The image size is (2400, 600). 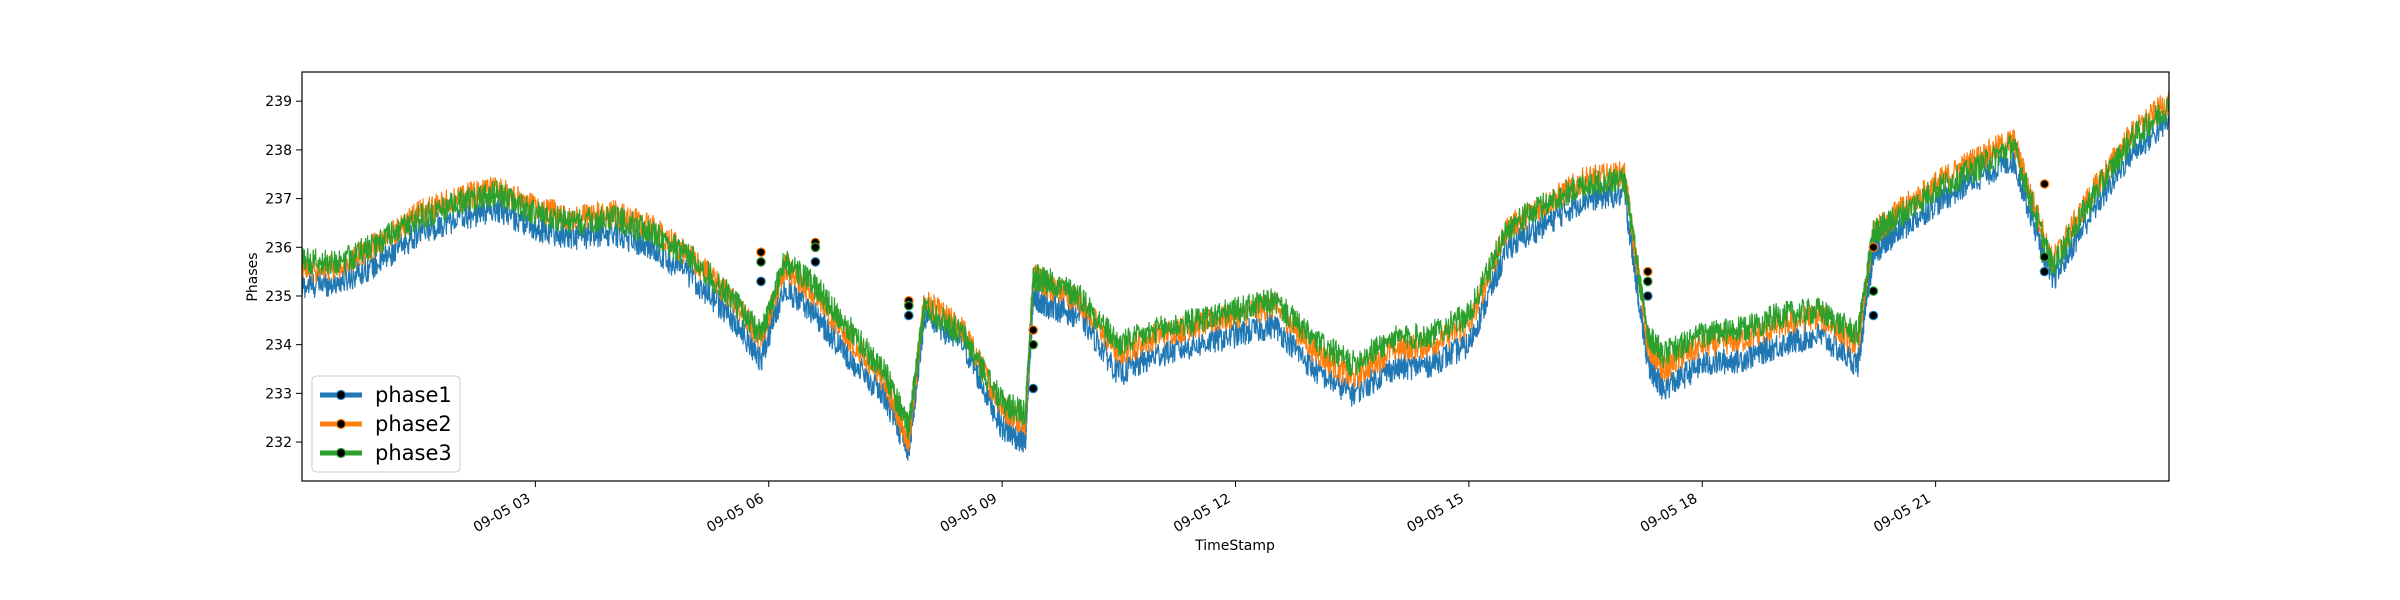 I want to click on x-tick-label: 09-05 18, so click(x=1669, y=513).